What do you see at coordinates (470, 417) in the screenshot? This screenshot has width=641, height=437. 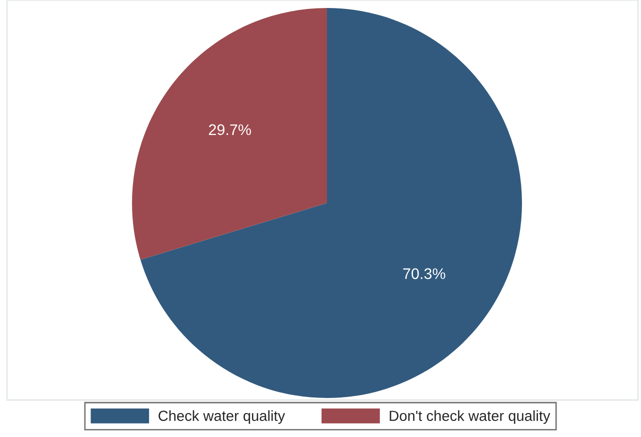 I see `legend-label: Don't check water quality` at bounding box center [470, 417].